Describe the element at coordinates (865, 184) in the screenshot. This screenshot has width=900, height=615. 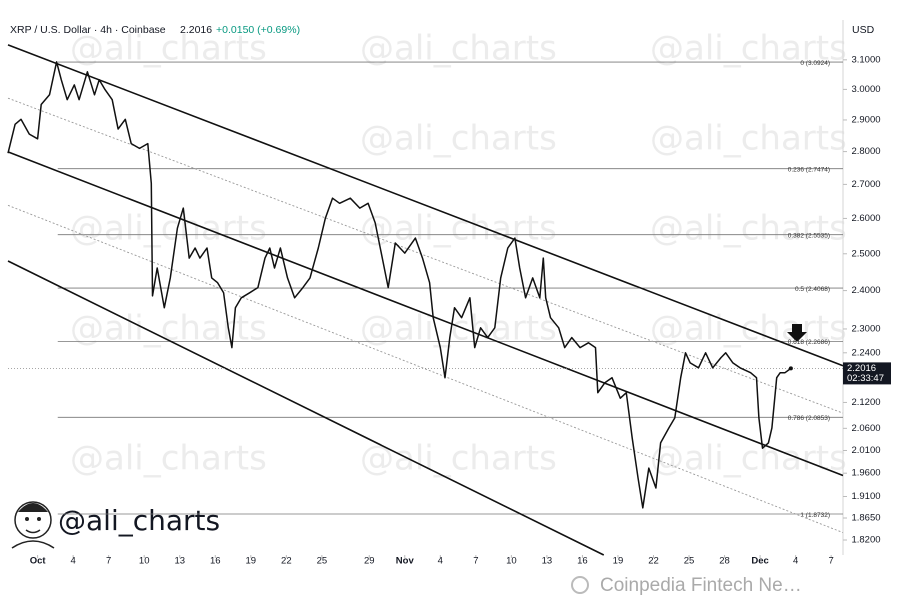
I see `y-tick-label: 2.7000` at that location.